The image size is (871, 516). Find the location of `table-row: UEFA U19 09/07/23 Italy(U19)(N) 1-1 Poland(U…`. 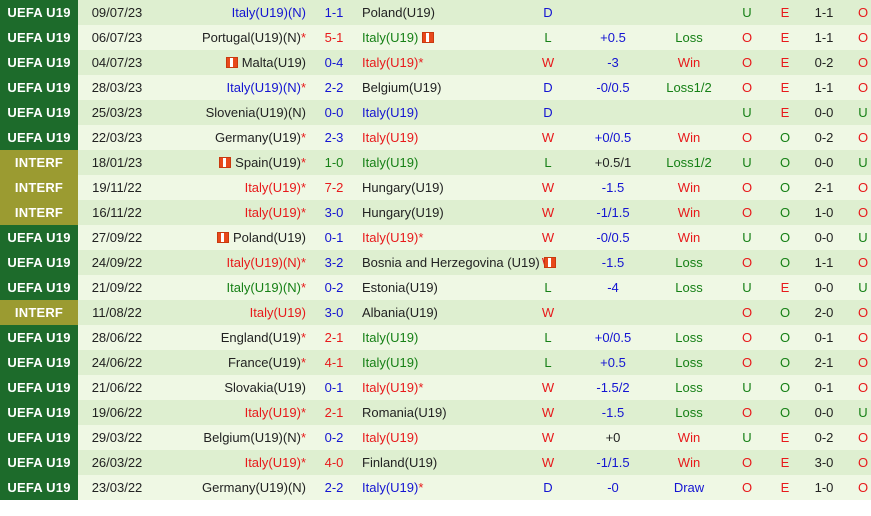

table-row: UEFA U19 09/07/23 Italy(U19)(N) 1-1 Poland(U… is located at coordinates (435, 12).